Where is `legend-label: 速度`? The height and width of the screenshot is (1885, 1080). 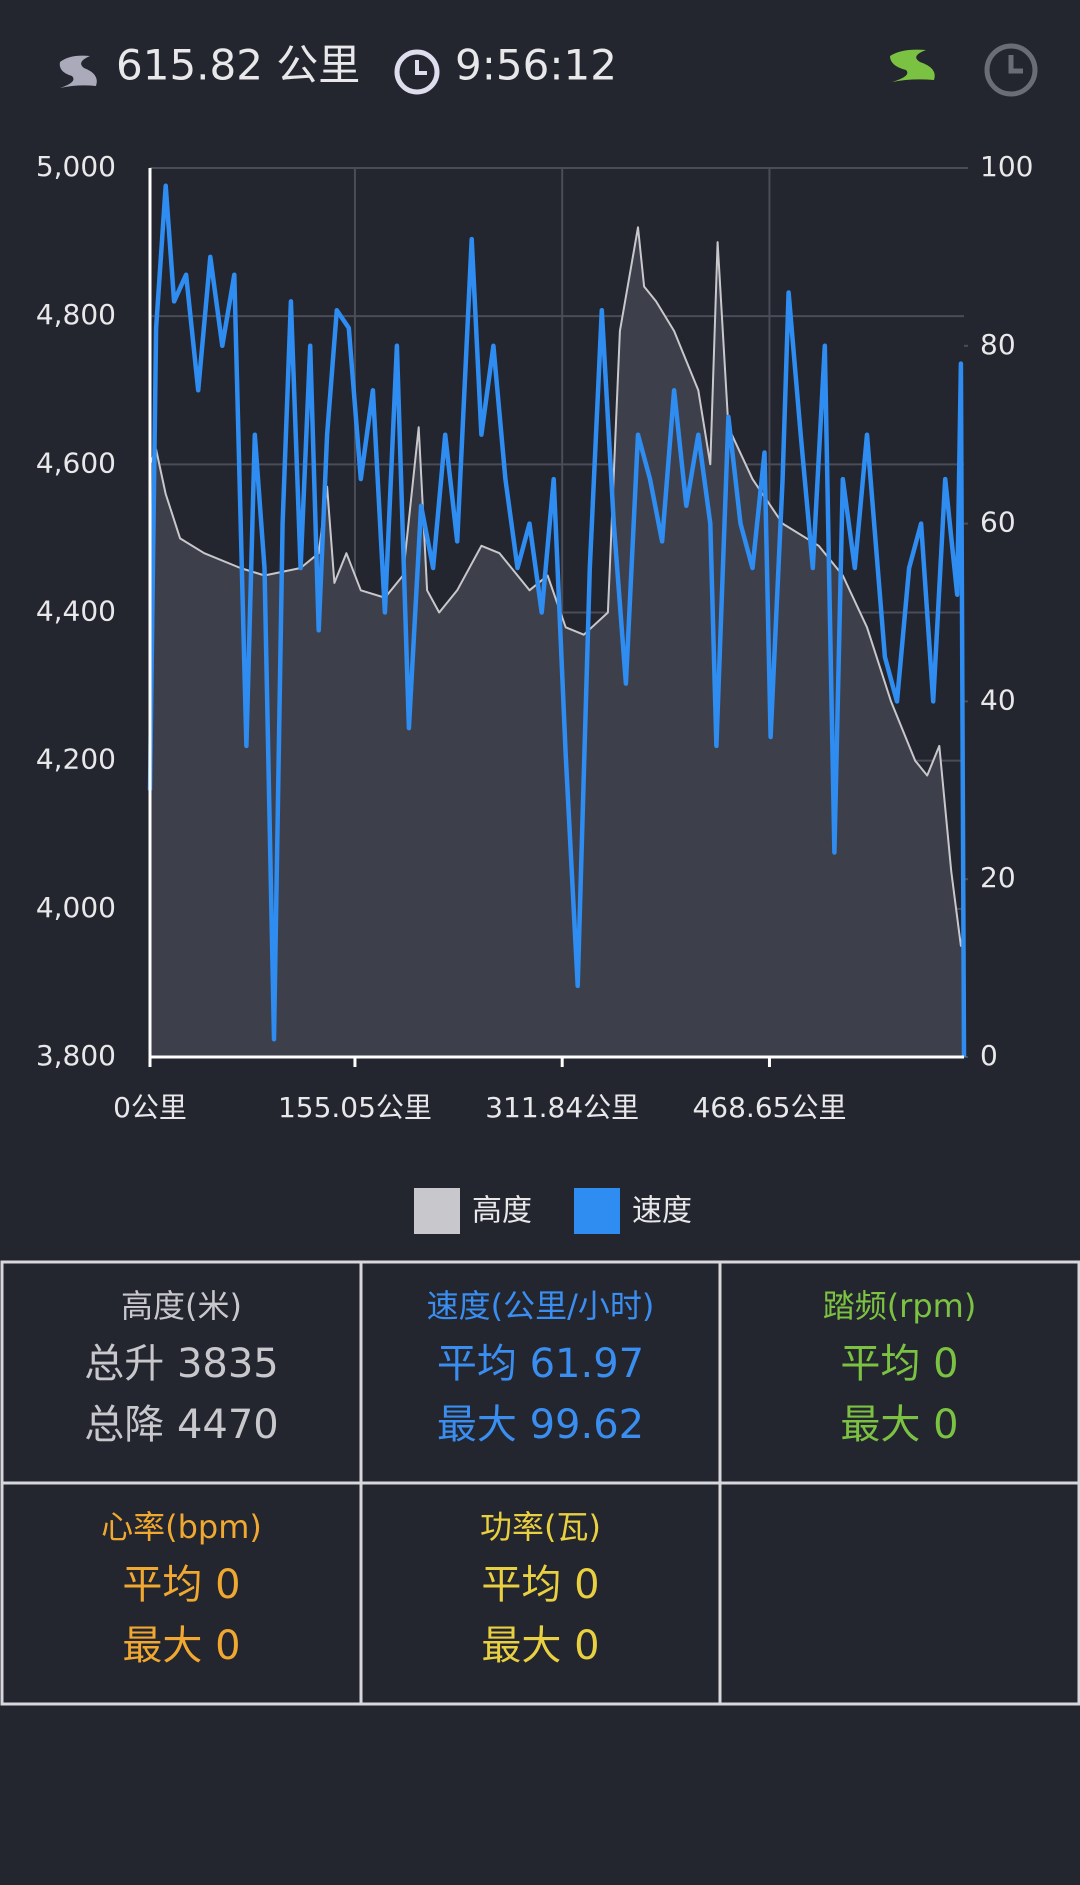 legend-label: 速度 is located at coordinates (662, 1211).